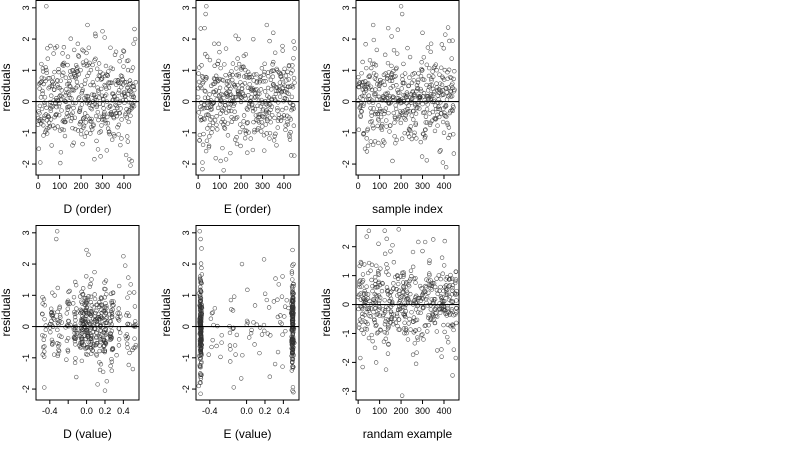  What do you see at coordinates (6, 312) in the screenshot?
I see `y-axis-title: residuals` at bounding box center [6, 312].